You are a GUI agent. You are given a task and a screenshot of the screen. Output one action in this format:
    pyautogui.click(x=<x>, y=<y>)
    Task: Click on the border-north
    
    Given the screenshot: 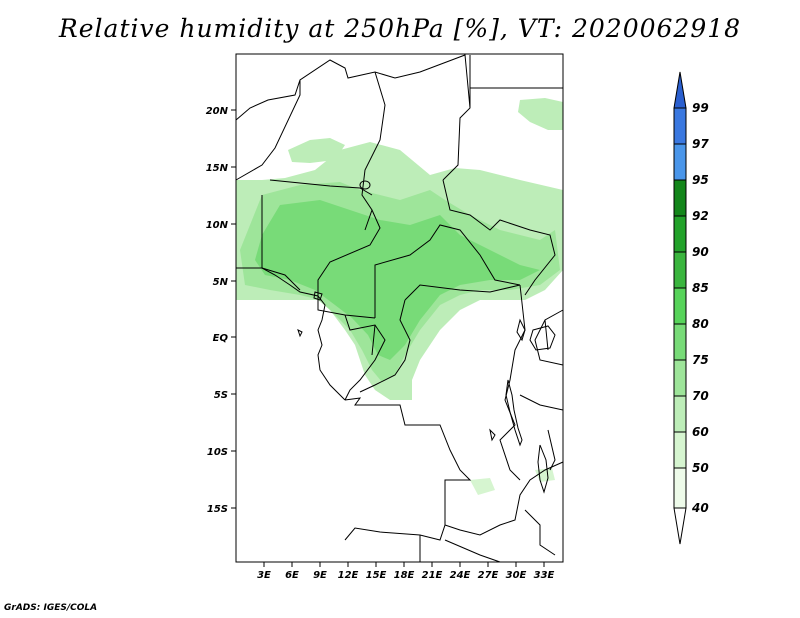 What is the action you would take?
    pyautogui.click(x=353, y=117)
    